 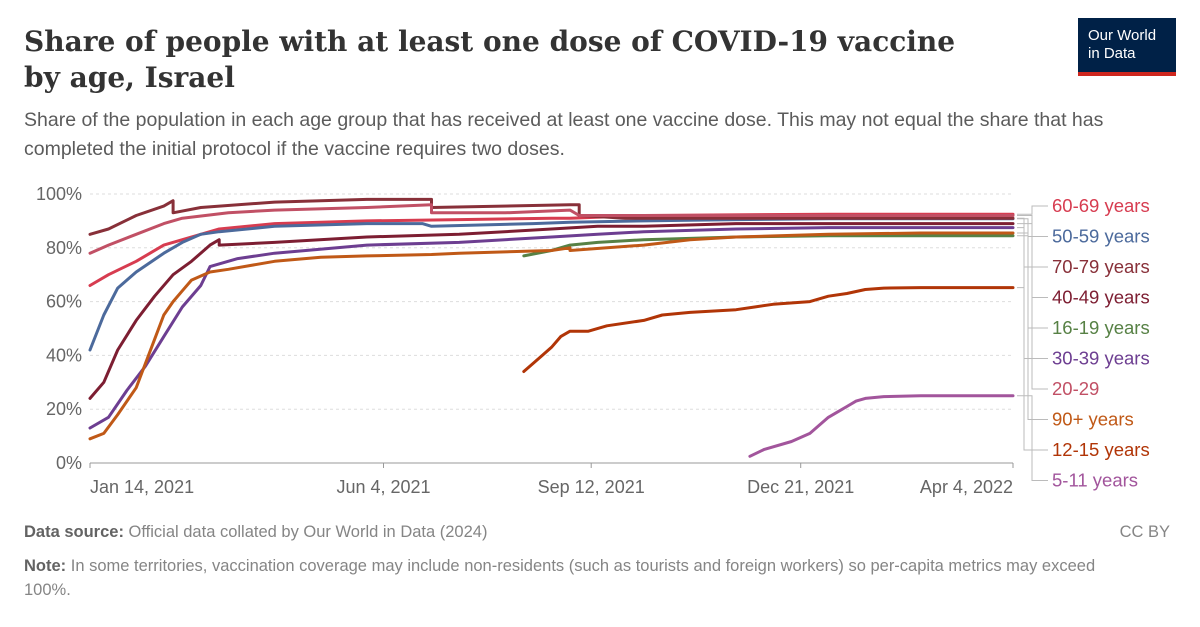 What do you see at coordinates (1101, 449) in the screenshot?
I see `legend-label: 12-15 years` at bounding box center [1101, 449].